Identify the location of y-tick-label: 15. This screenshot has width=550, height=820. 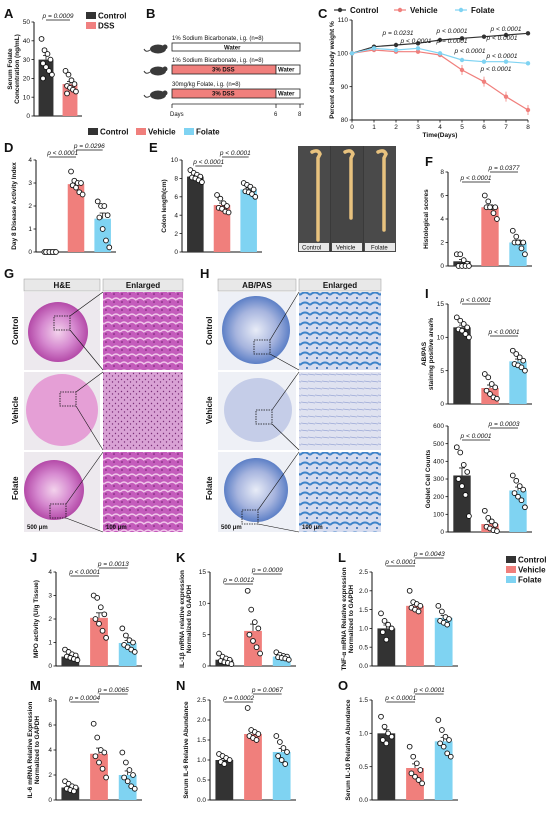
(203, 572).